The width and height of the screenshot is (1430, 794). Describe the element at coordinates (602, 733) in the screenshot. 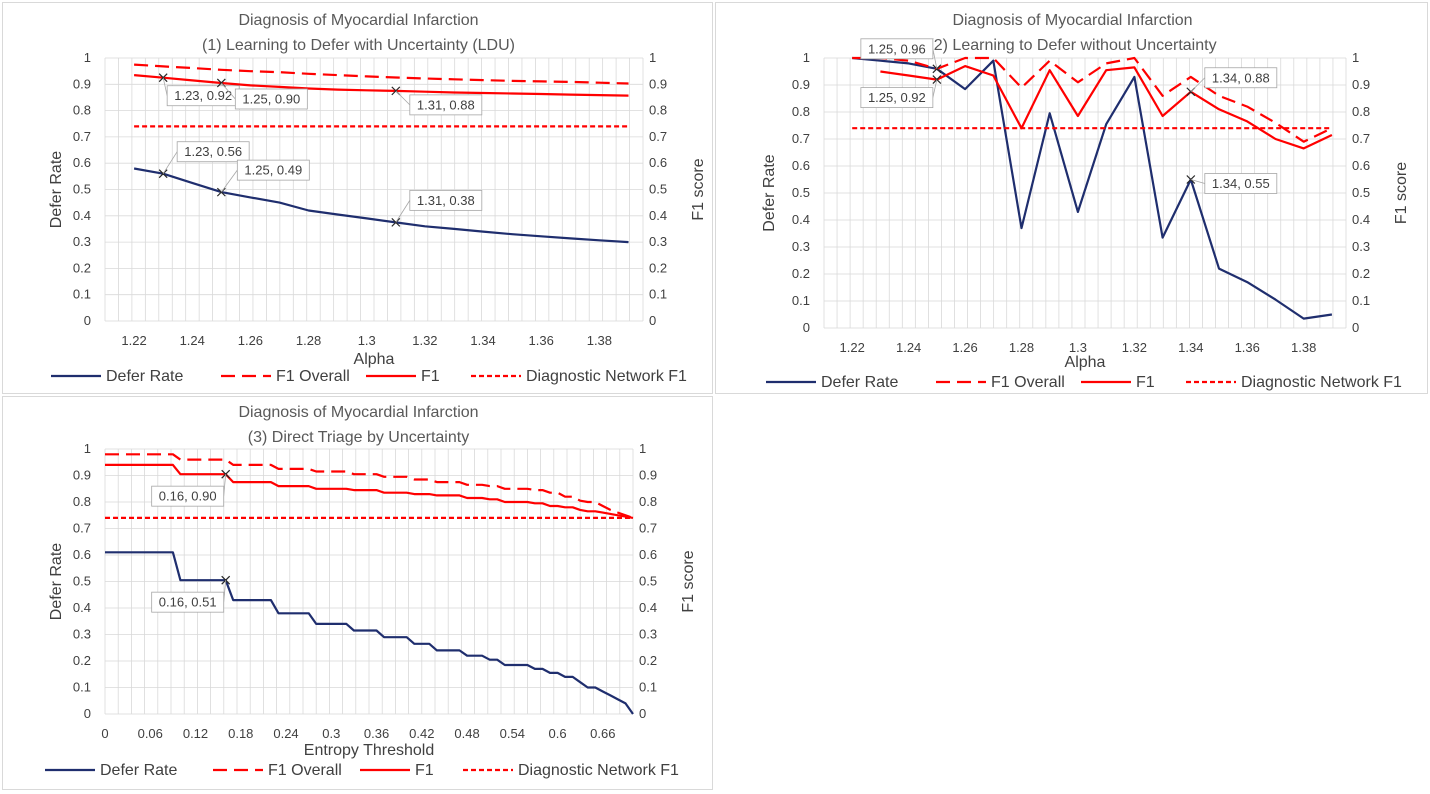

I see `x-tick-label: 0.66` at that location.